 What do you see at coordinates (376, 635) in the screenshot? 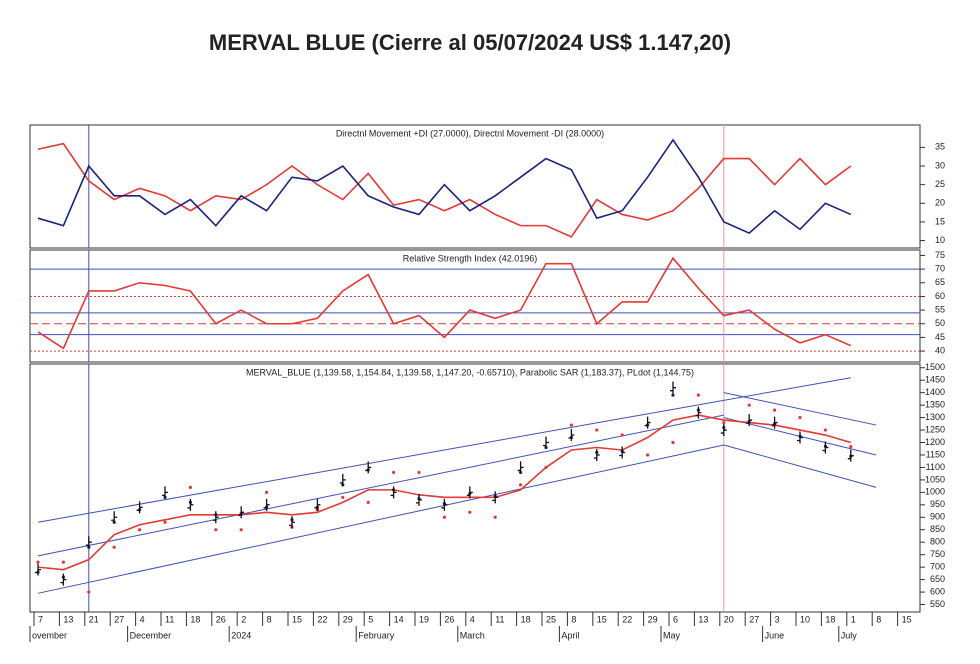
I see `month-label: February` at bounding box center [376, 635].